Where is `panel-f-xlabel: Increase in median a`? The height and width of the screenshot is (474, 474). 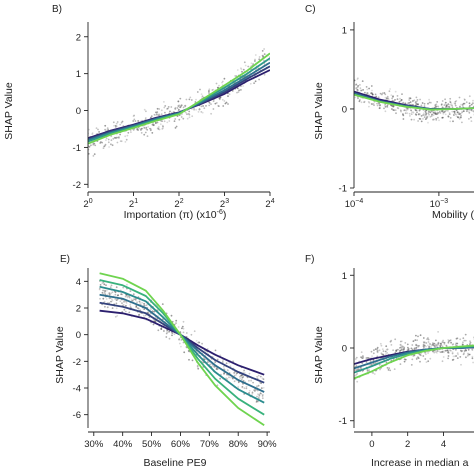
panel-f-xlabel: Increase in median a is located at coordinates (420, 463).